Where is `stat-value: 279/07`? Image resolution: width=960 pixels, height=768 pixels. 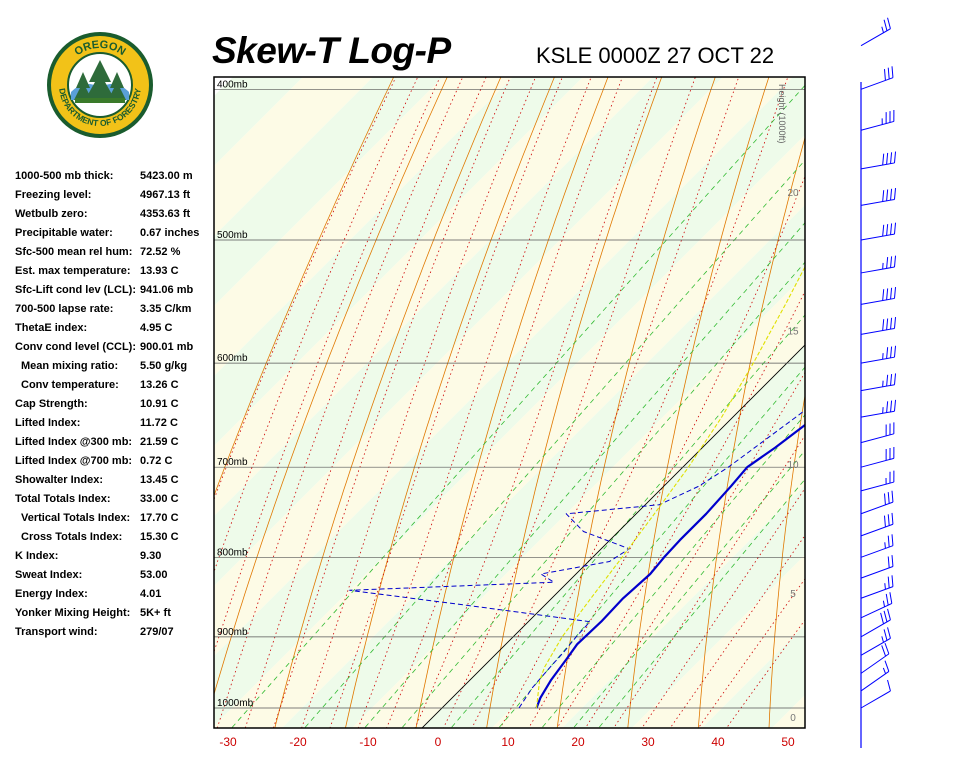 stat-value: 279/07 is located at coordinates (157, 632).